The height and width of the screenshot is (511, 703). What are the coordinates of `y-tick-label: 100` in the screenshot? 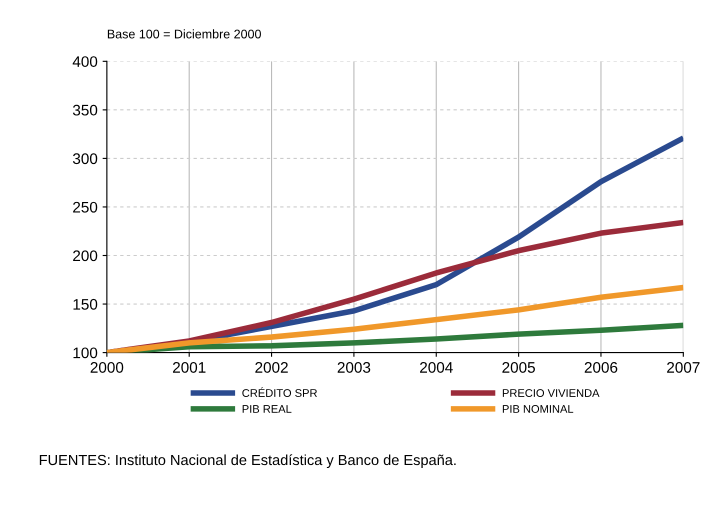 It's located at (86, 352).